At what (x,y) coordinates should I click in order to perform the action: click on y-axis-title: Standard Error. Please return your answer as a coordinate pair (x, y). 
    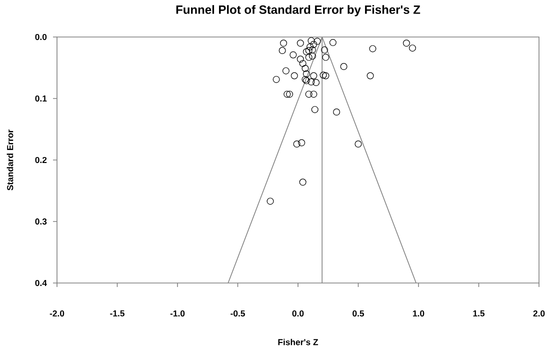
    Looking at the image, I should click on (10, 160).